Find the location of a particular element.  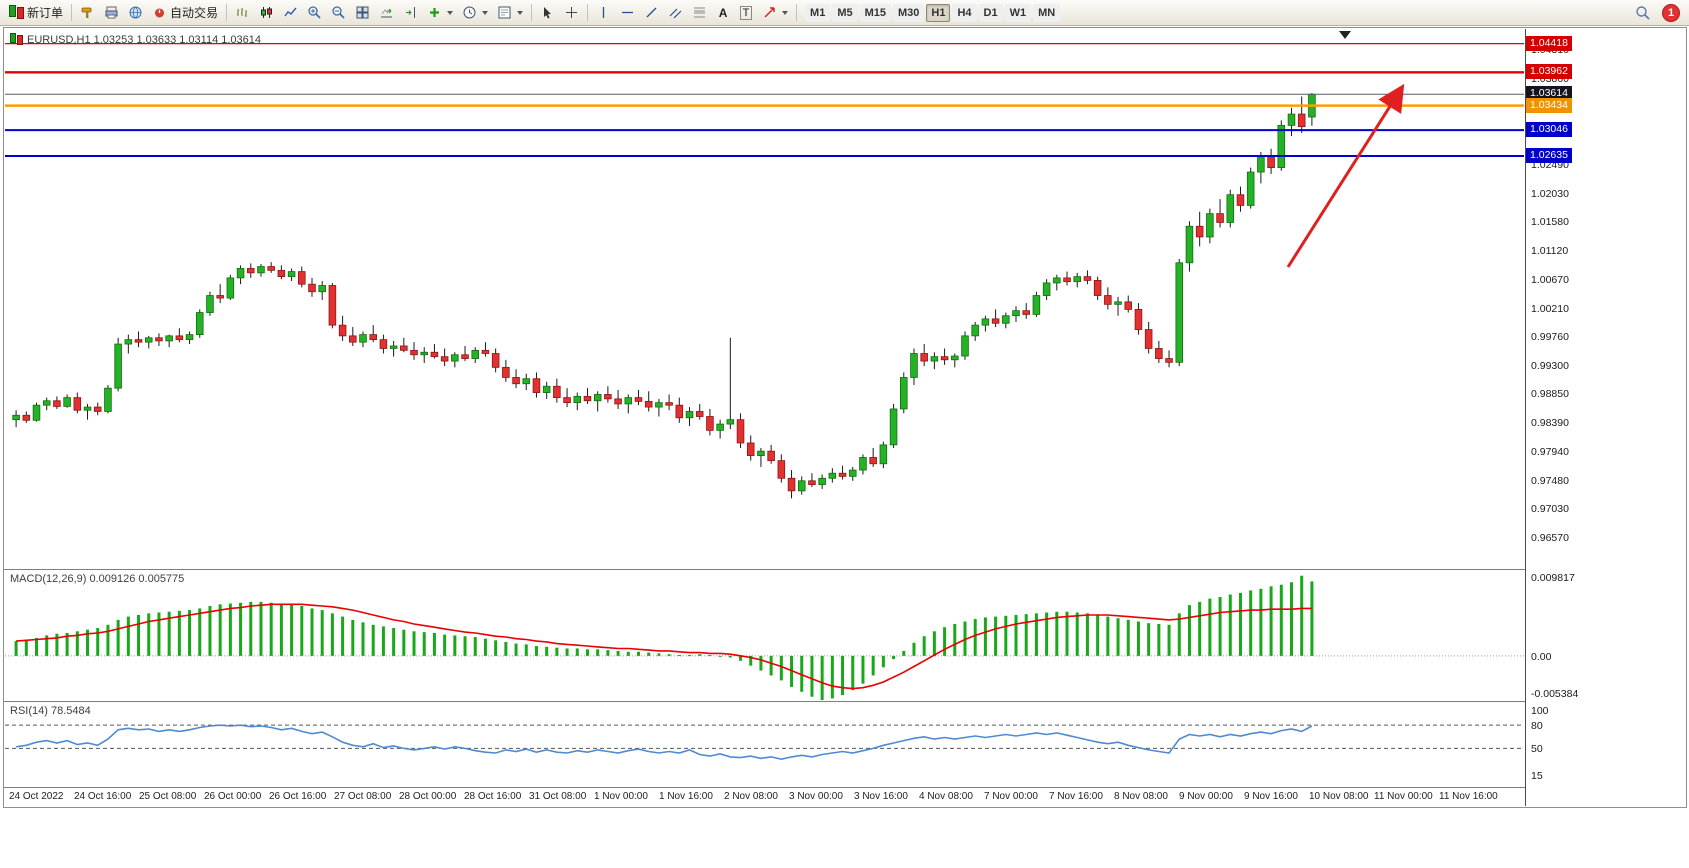

timeframe-MN: MN is located at coordinates (1047, 12).